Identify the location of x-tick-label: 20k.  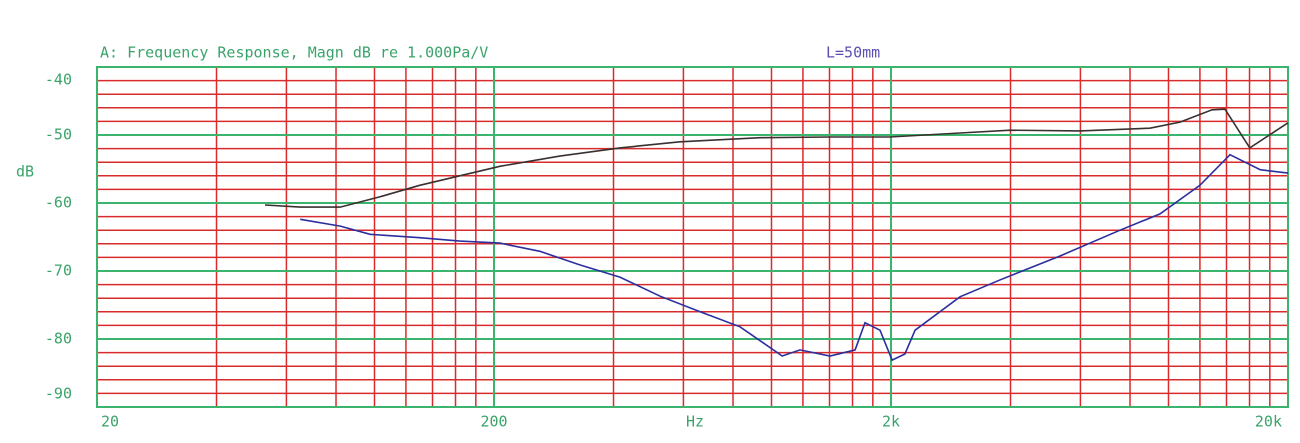
(1268, 422).